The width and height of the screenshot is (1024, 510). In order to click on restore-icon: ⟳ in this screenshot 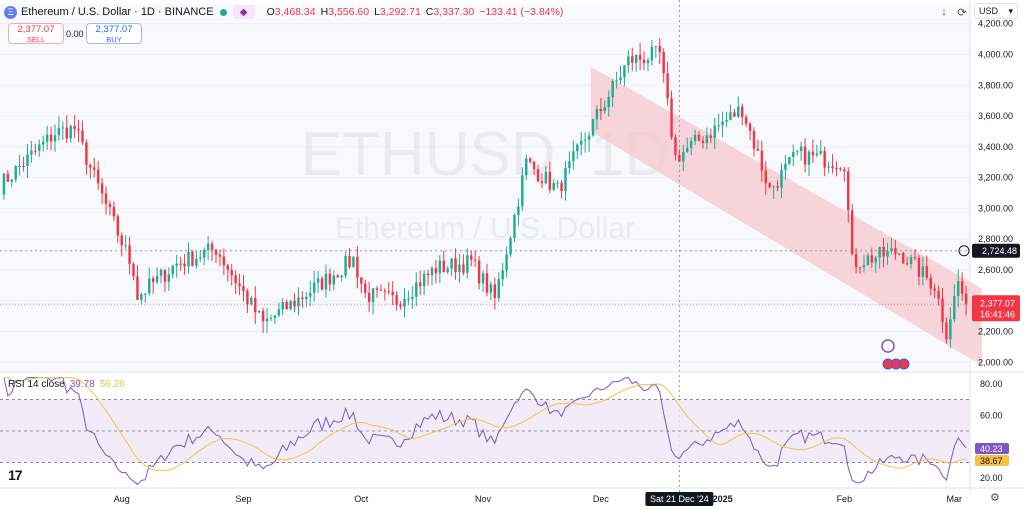, I will do `click(962, 12)`.